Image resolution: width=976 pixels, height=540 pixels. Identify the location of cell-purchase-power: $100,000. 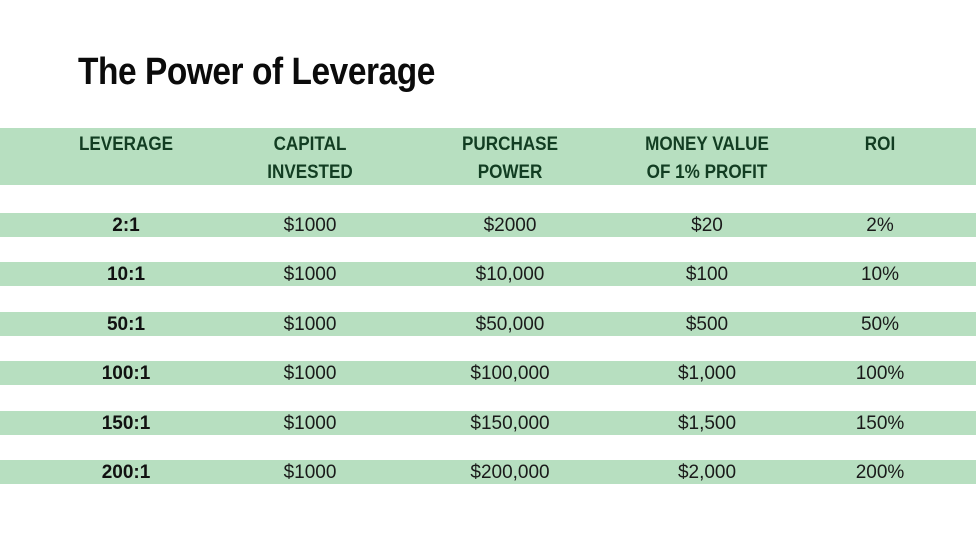
(510, 373).